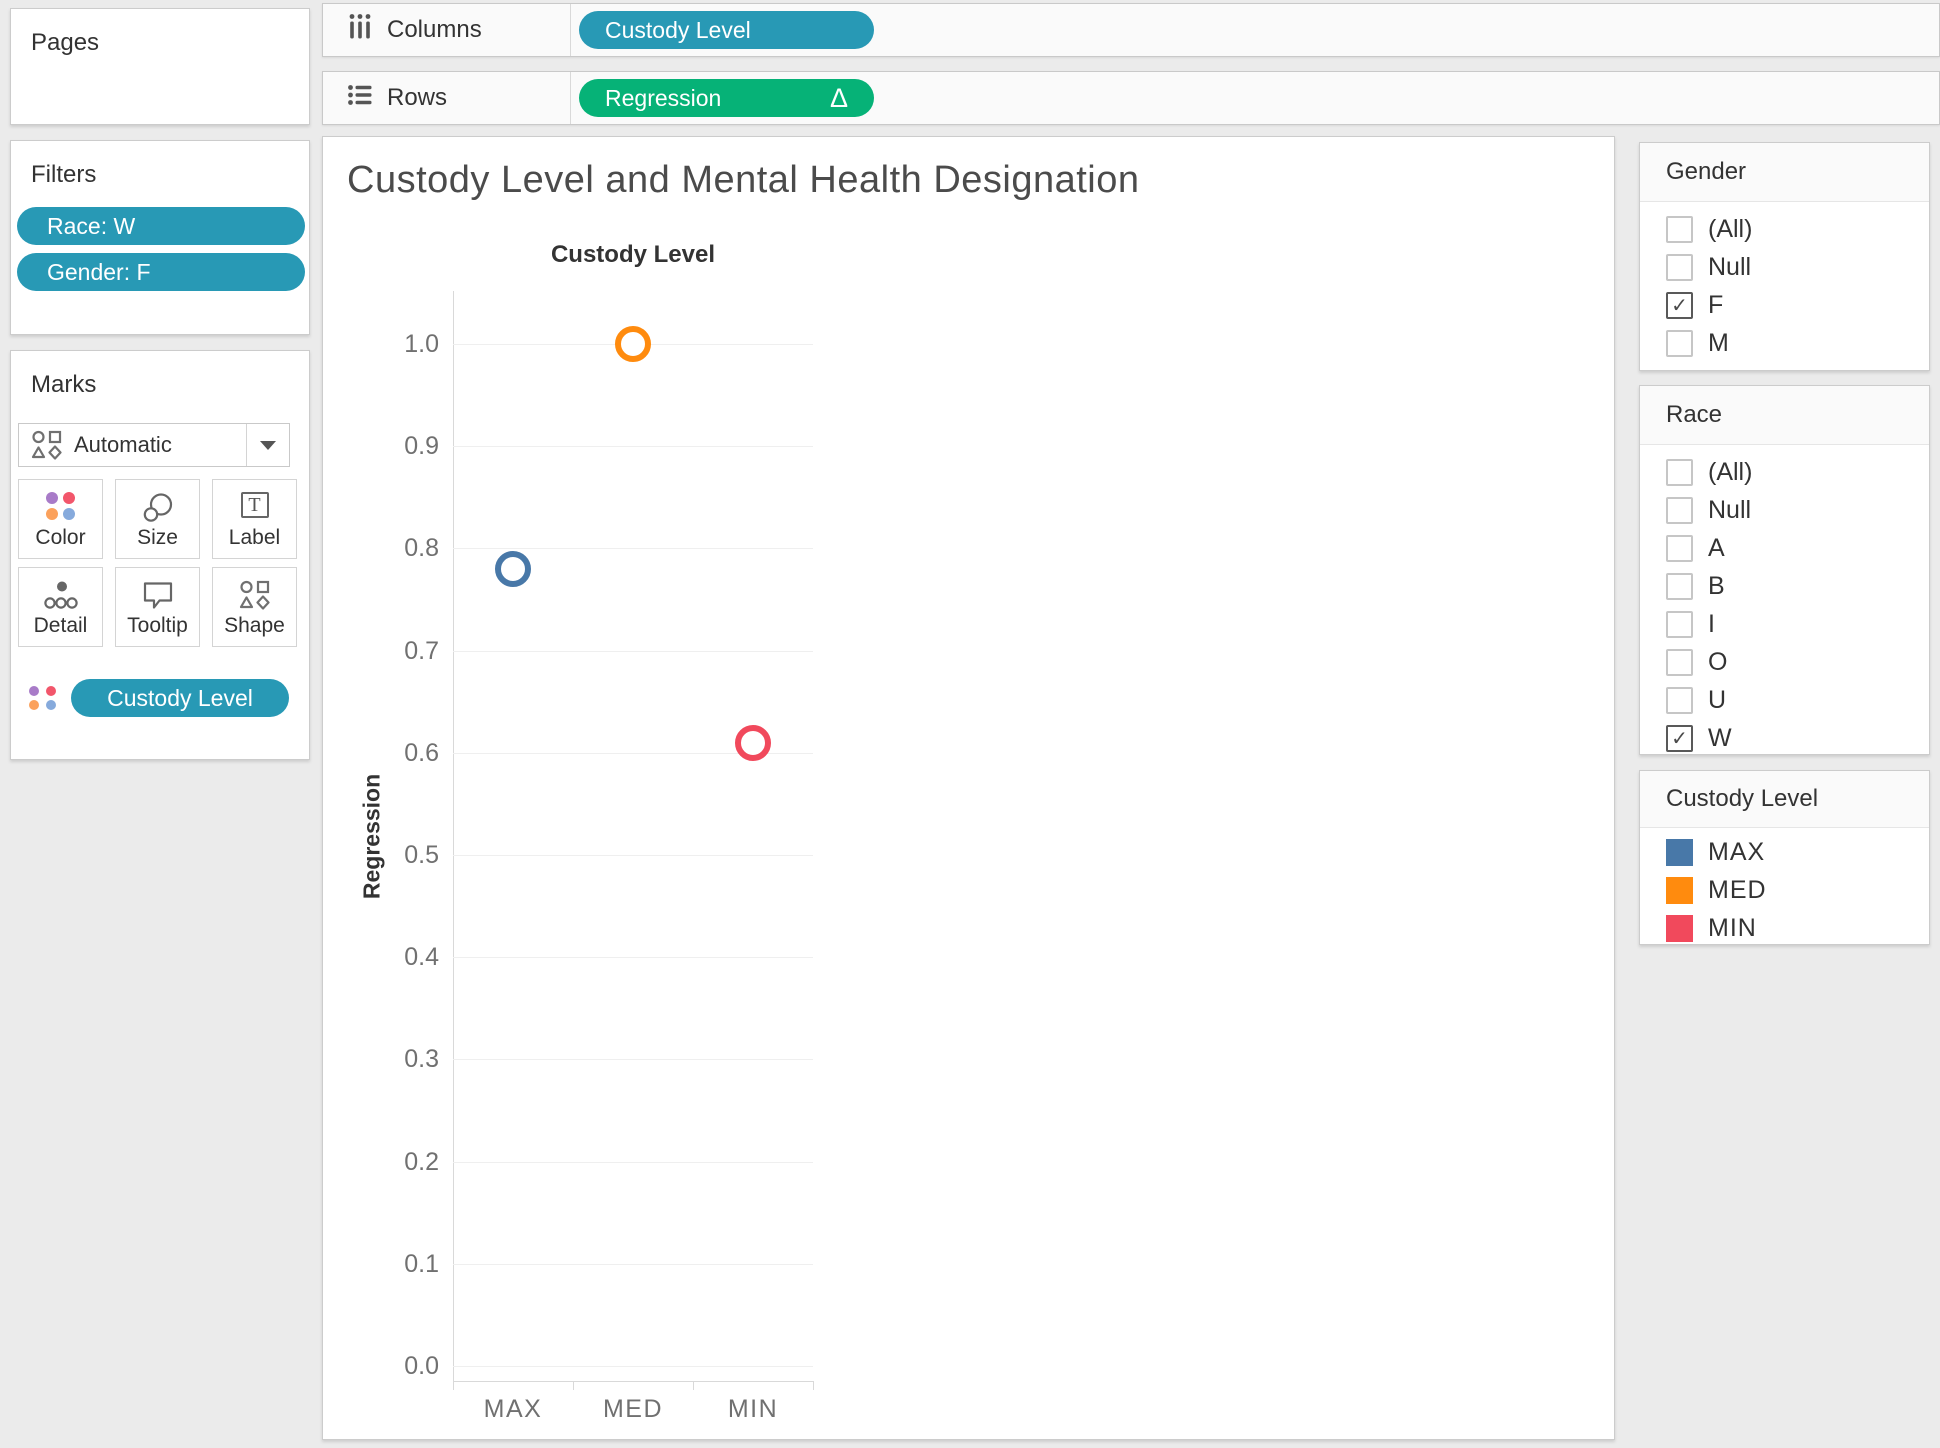 The image size is (1940, 1448). I want to click on marks-pill-row: Custody Level, so click(159, 698).